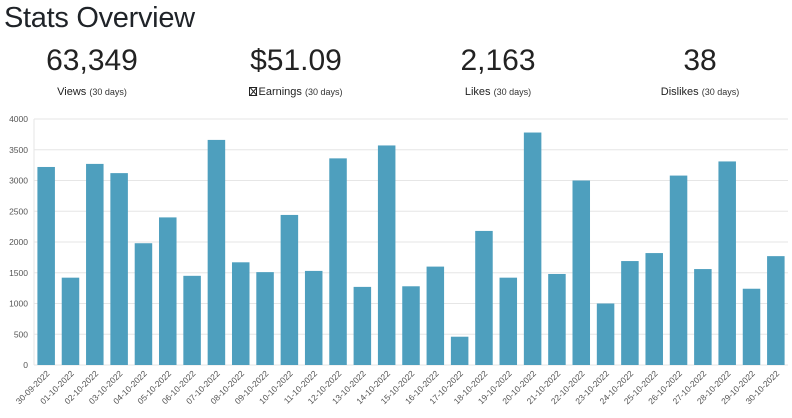 This screenshot has width=792, height=418. What do you see at coordinates (108, 92) in the screenshot?
I see `views-period: (30 days)` at bounding box center [108, 92].